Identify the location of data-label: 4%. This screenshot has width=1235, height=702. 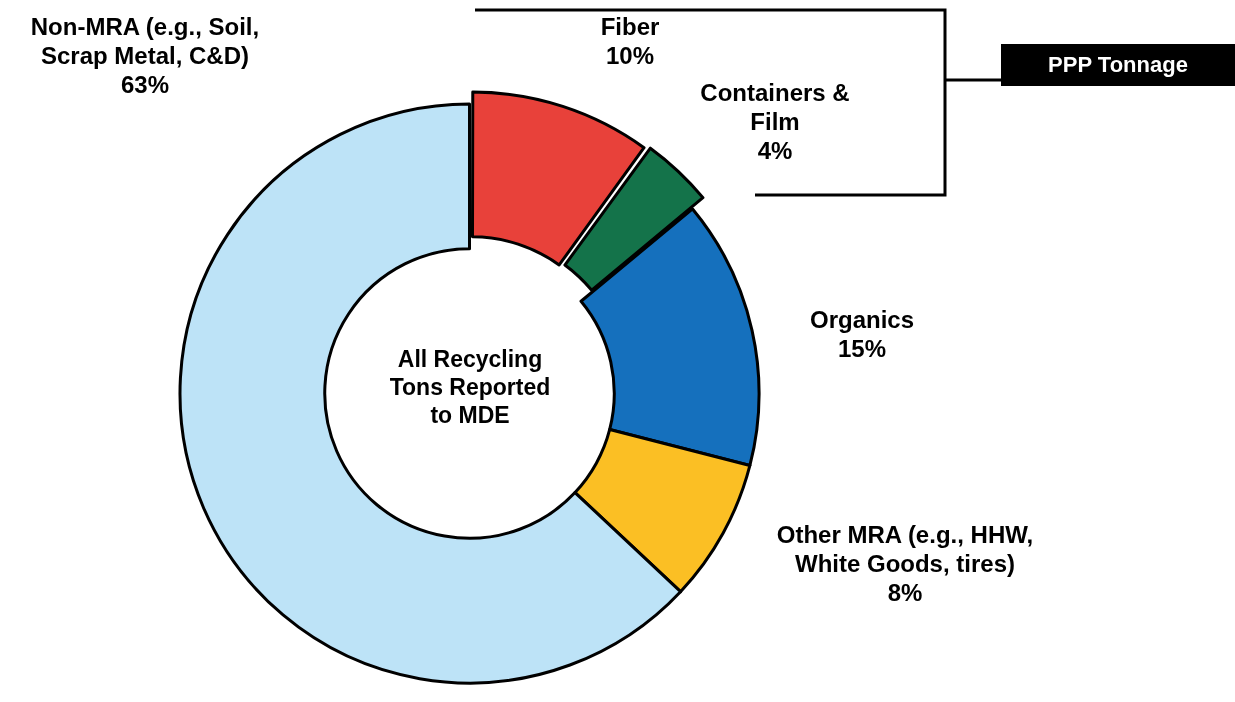
(775, 150).